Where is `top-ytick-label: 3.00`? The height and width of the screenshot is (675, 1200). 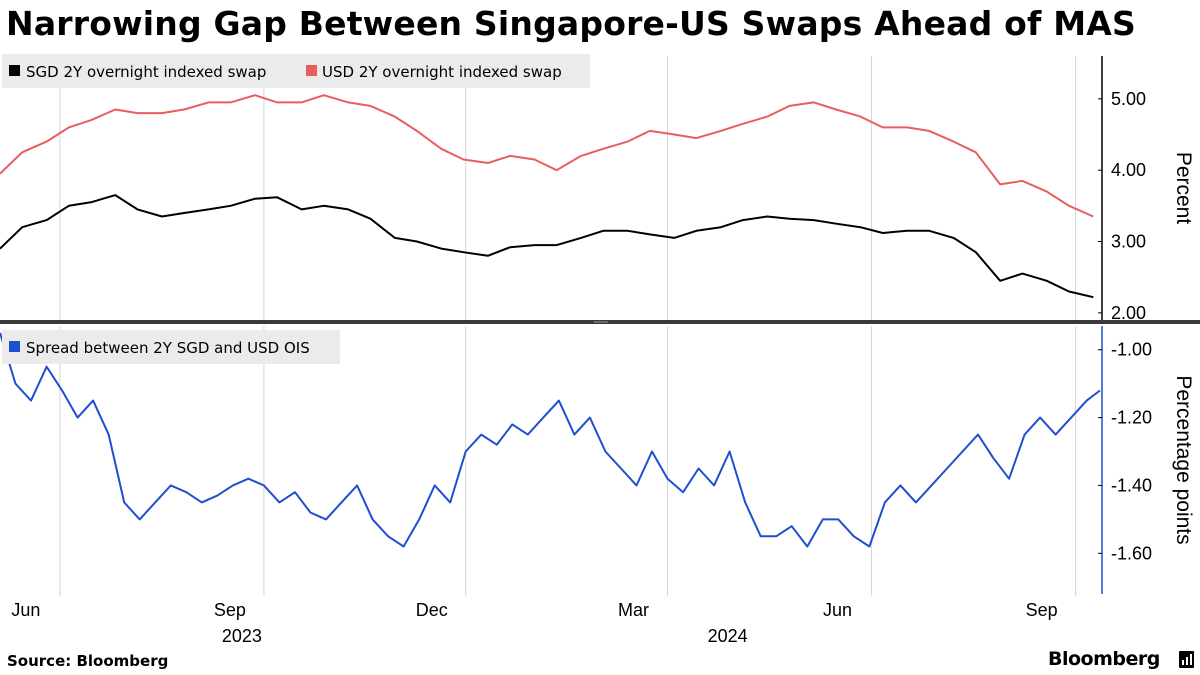 top-ytick-label: 3.00 is located at coordinates (1128, 242).